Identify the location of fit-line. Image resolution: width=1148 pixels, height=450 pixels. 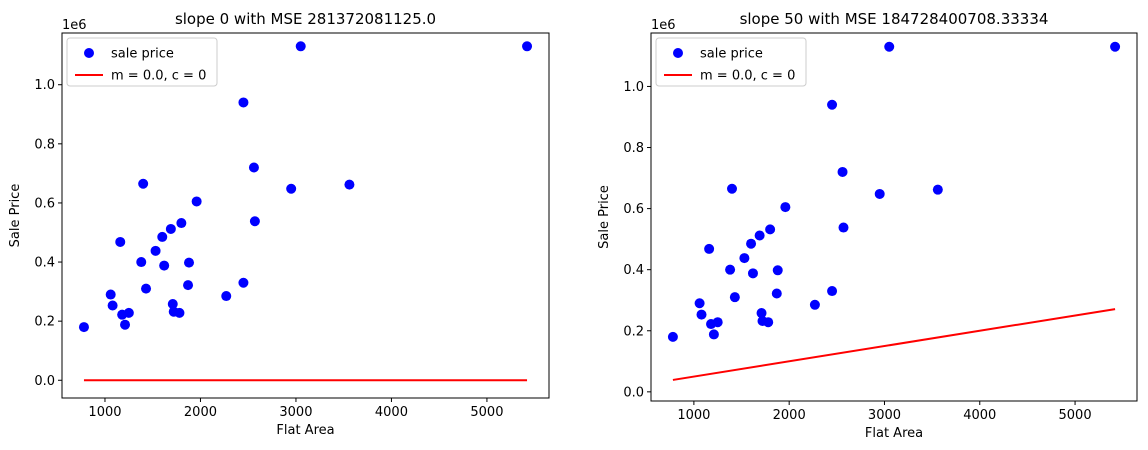
(894, 344).